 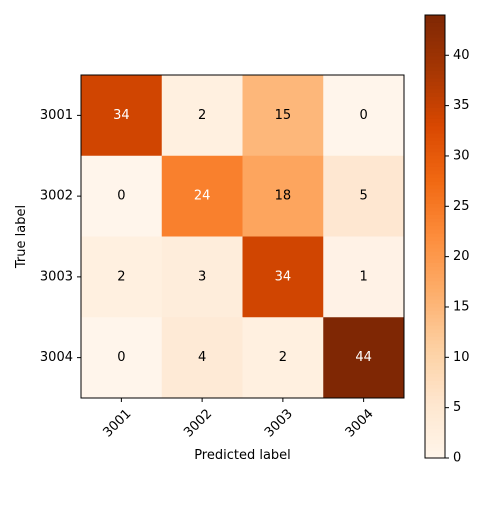 What do you see at coordinates (363, 357) in the screenshot?
I see `cell-value-label: 44` at bounding box center [363, 357].